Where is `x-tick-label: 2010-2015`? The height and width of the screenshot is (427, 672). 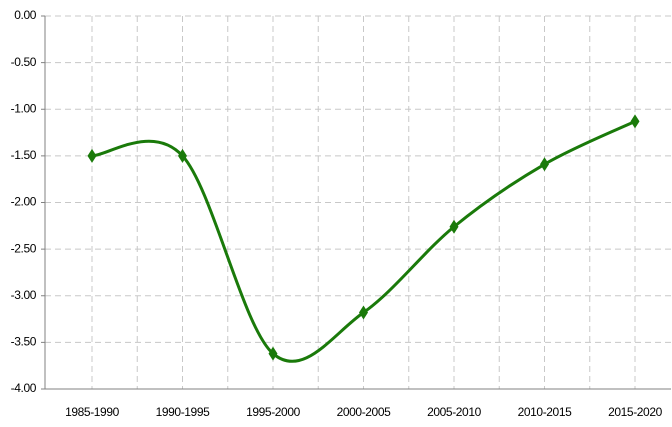
x-tick-label: 2010-2015 is located at coordinates (545, 412).